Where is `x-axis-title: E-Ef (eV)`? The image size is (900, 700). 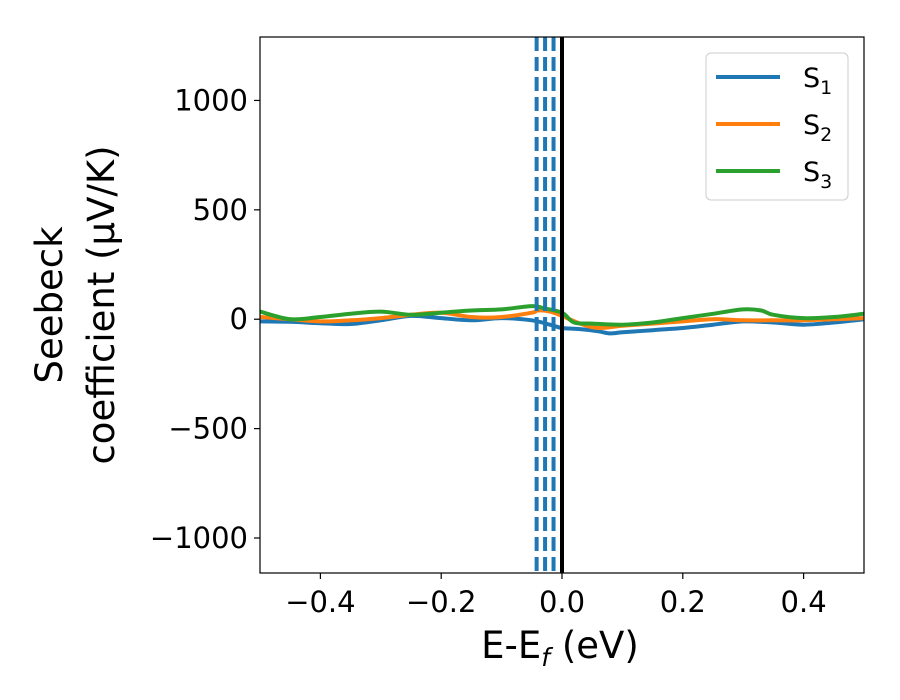
x-axis-title: E-Ef (eV) is located at coordinates (560, 648).